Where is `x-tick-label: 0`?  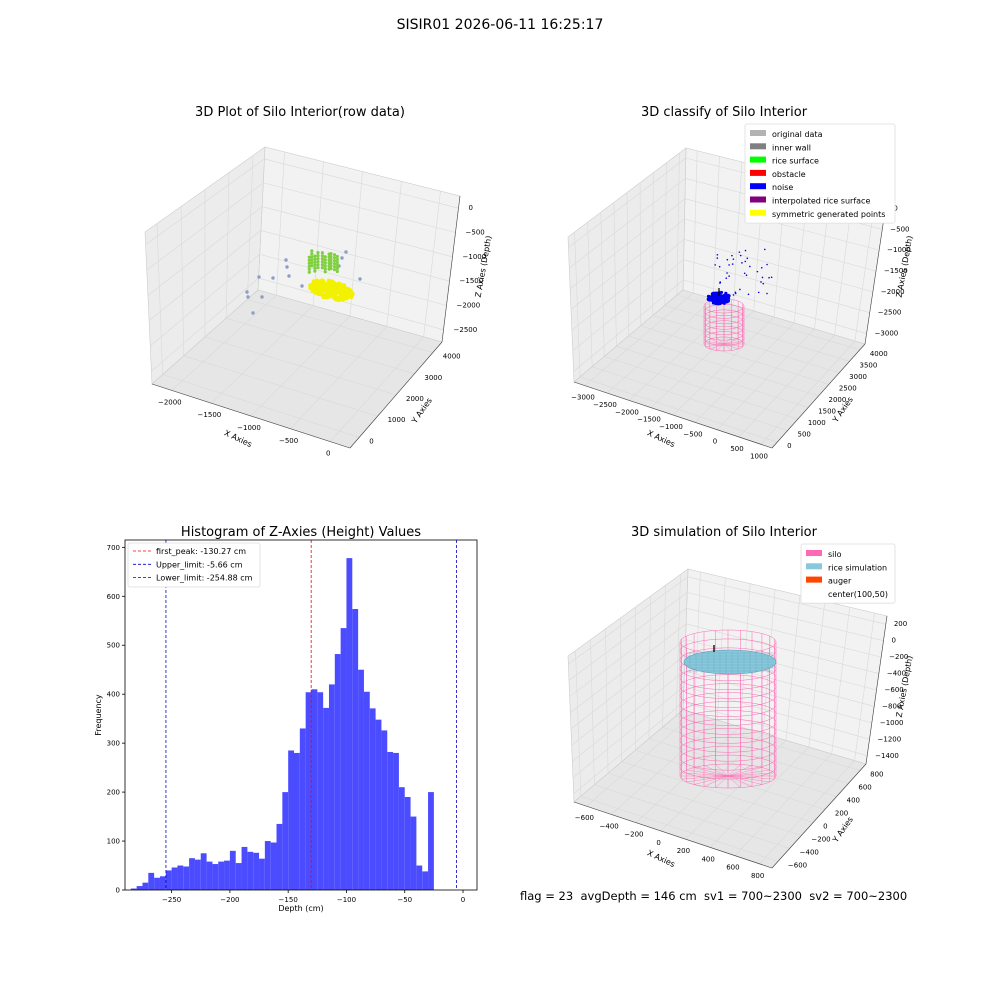
x-tick-label: 0 is located at coordinates (328, 454).